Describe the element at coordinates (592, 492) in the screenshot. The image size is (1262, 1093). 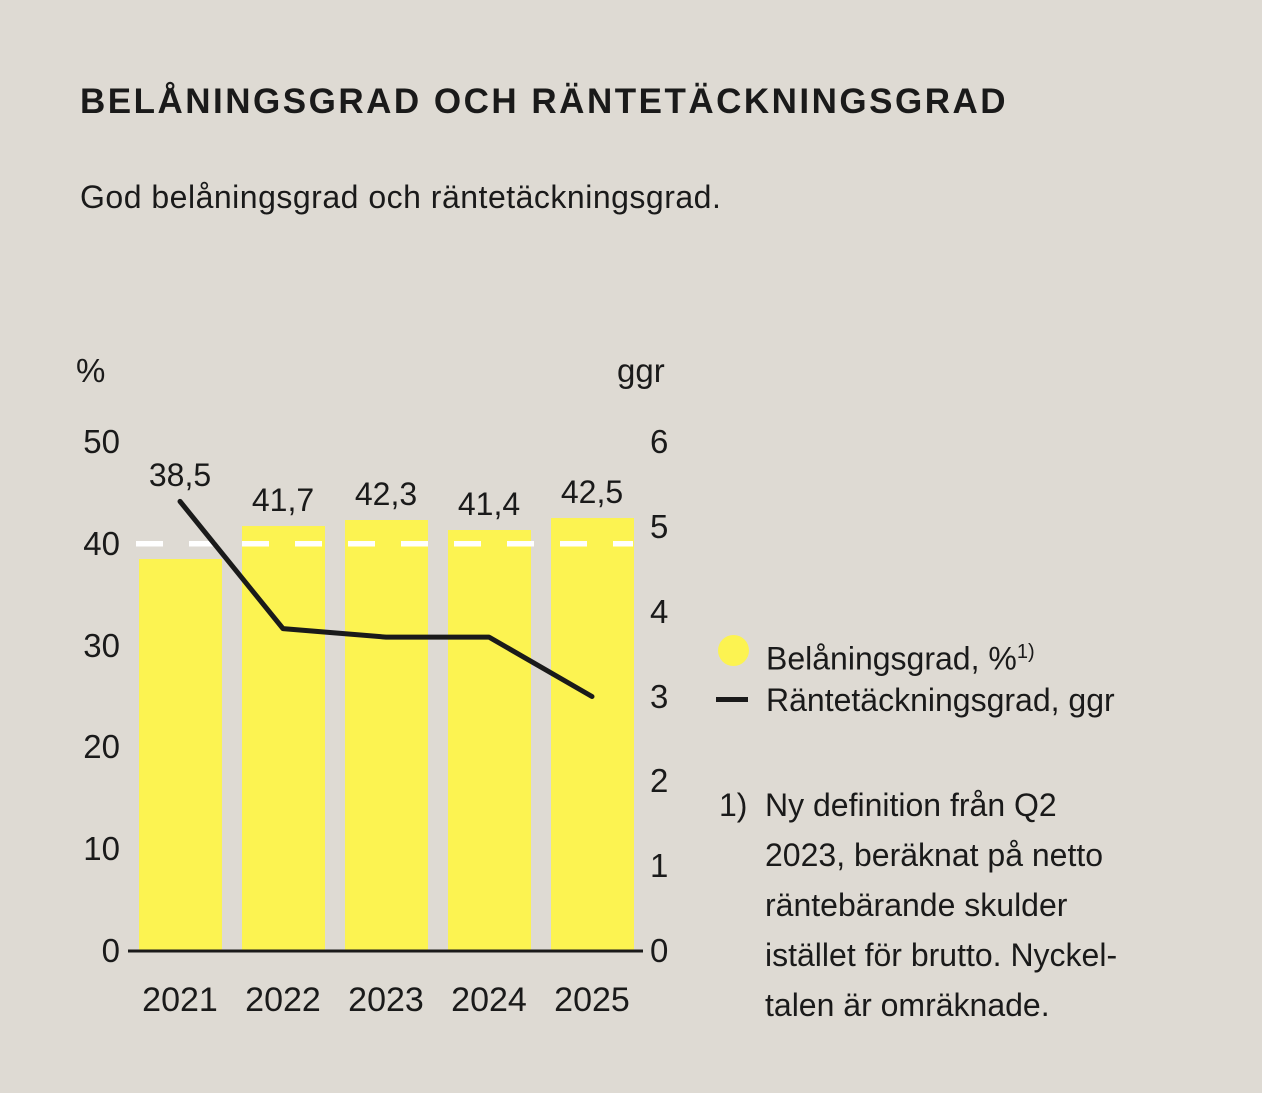
I see `bar-value-label-2025: 42,5` at that location.